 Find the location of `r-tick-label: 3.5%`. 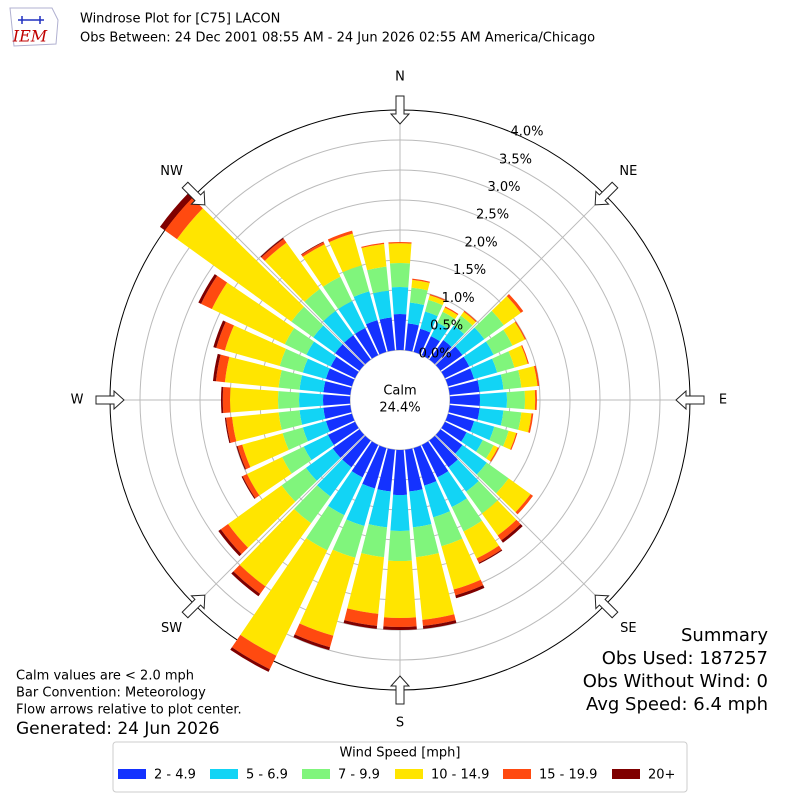

r-tick-label: 3.5% is located at coordinates (515, 159).